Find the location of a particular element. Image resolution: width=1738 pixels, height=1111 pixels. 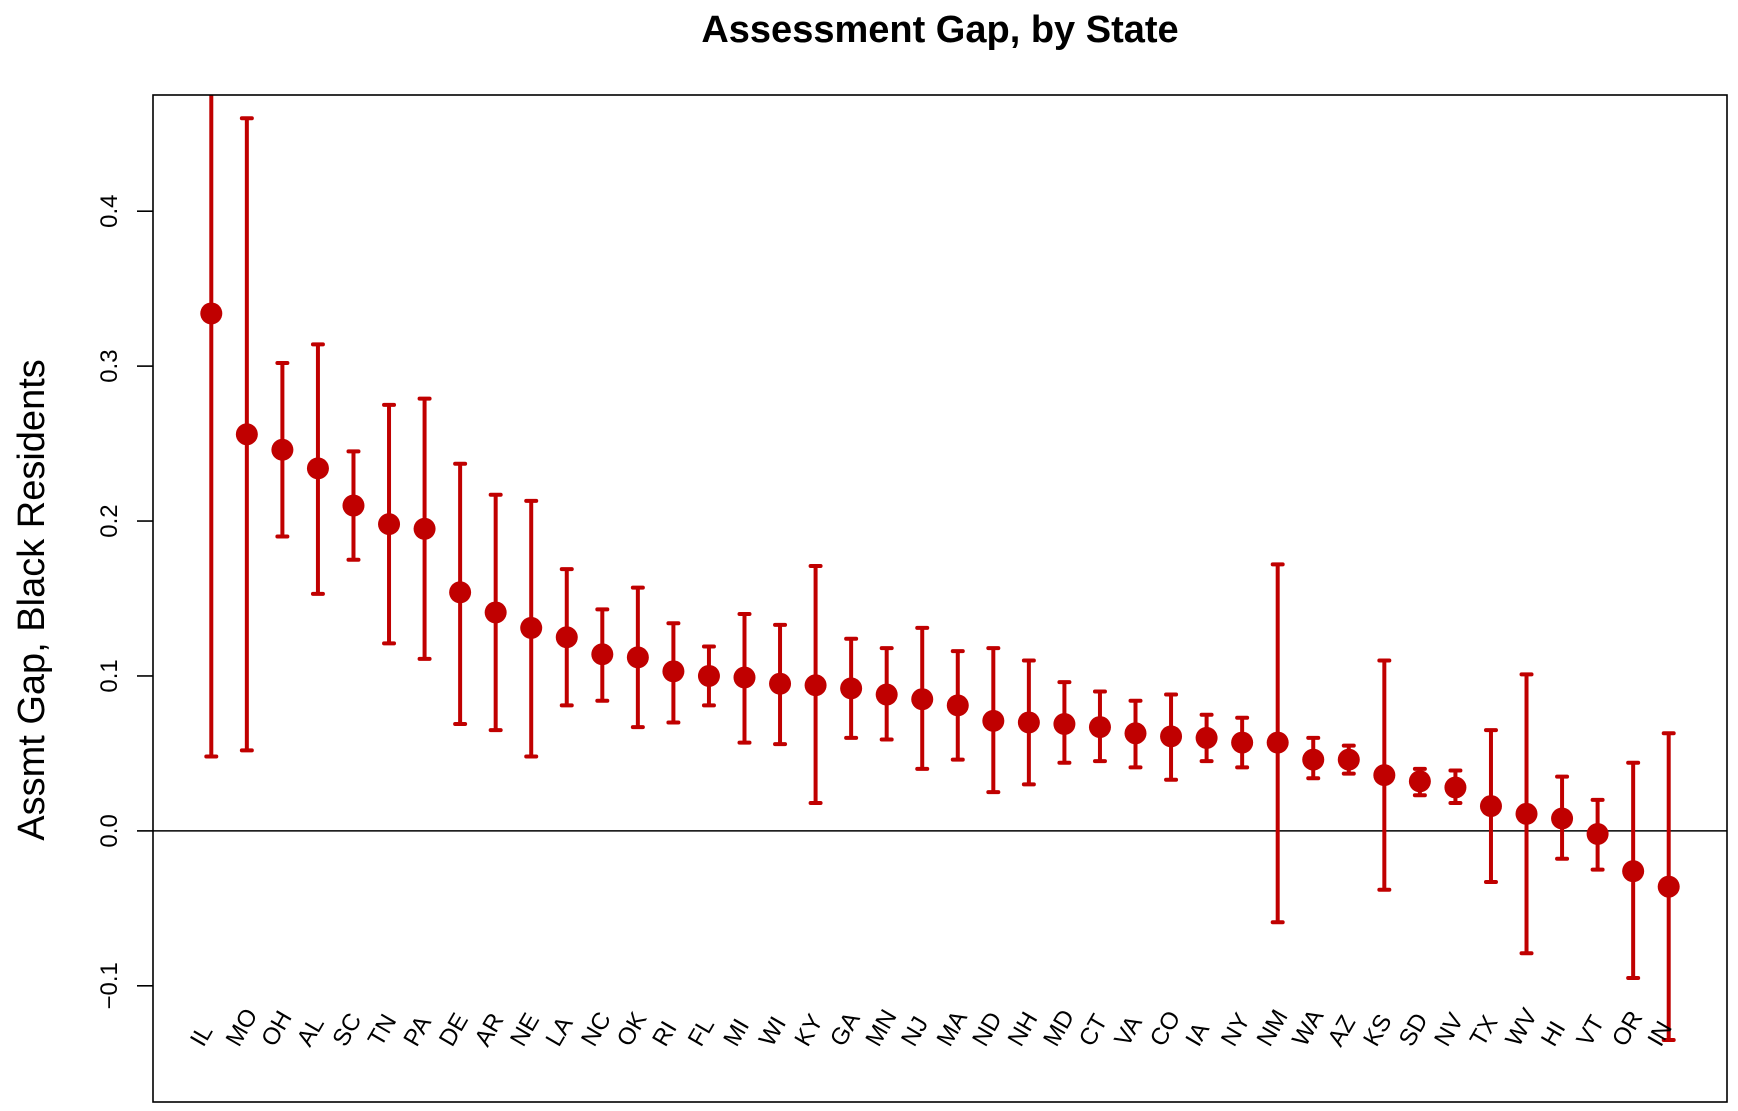

category-label-co: CO is located at coordinates (1165, 1028).